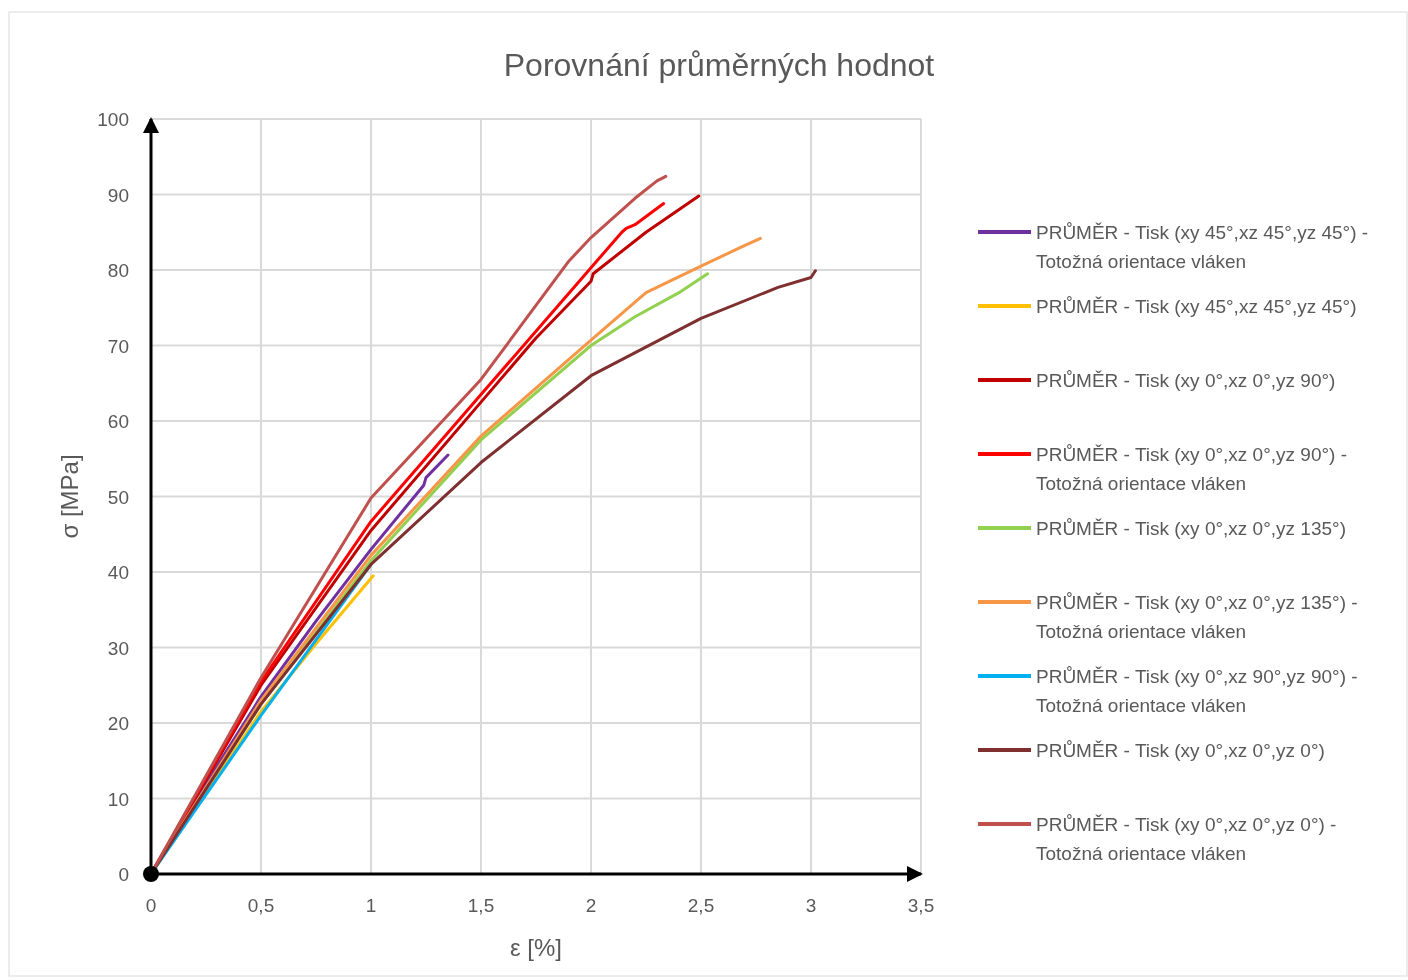 The width and height of the screenshot is (1408, 980). What do you see at coordinates (118, 723) in the screenshot?
I see `y-tick-label: 20` at bounding box center [118, 723].